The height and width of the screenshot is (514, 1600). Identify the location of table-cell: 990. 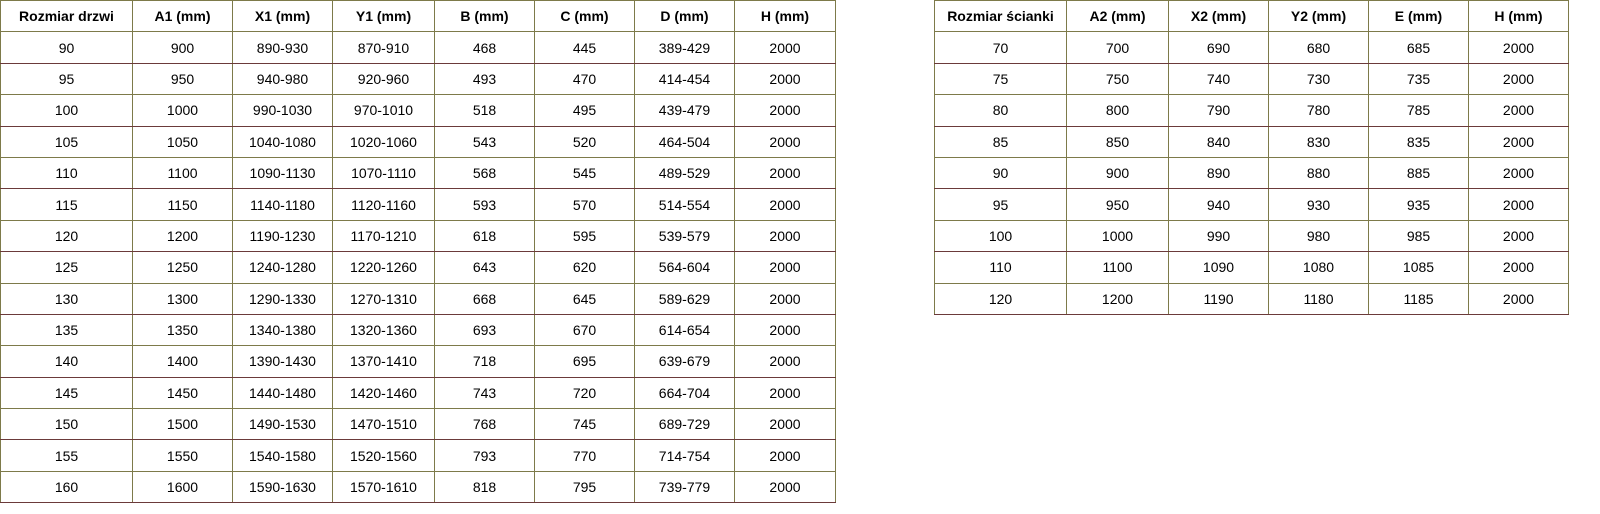
(1218, 236).